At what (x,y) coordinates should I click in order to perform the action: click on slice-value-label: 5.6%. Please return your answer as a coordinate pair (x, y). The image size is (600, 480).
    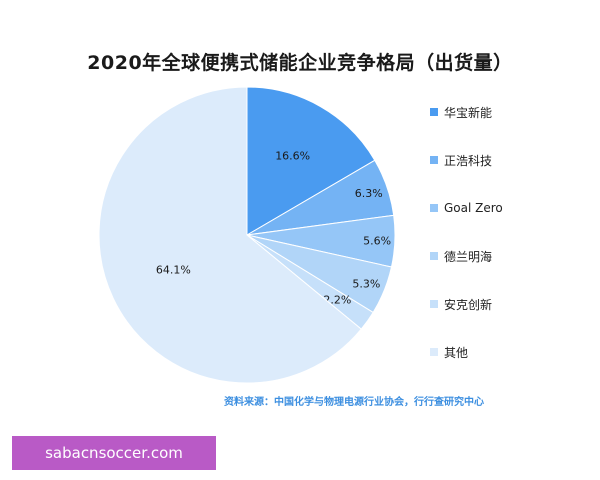
    Looking at the image, I should click on (377, 241).